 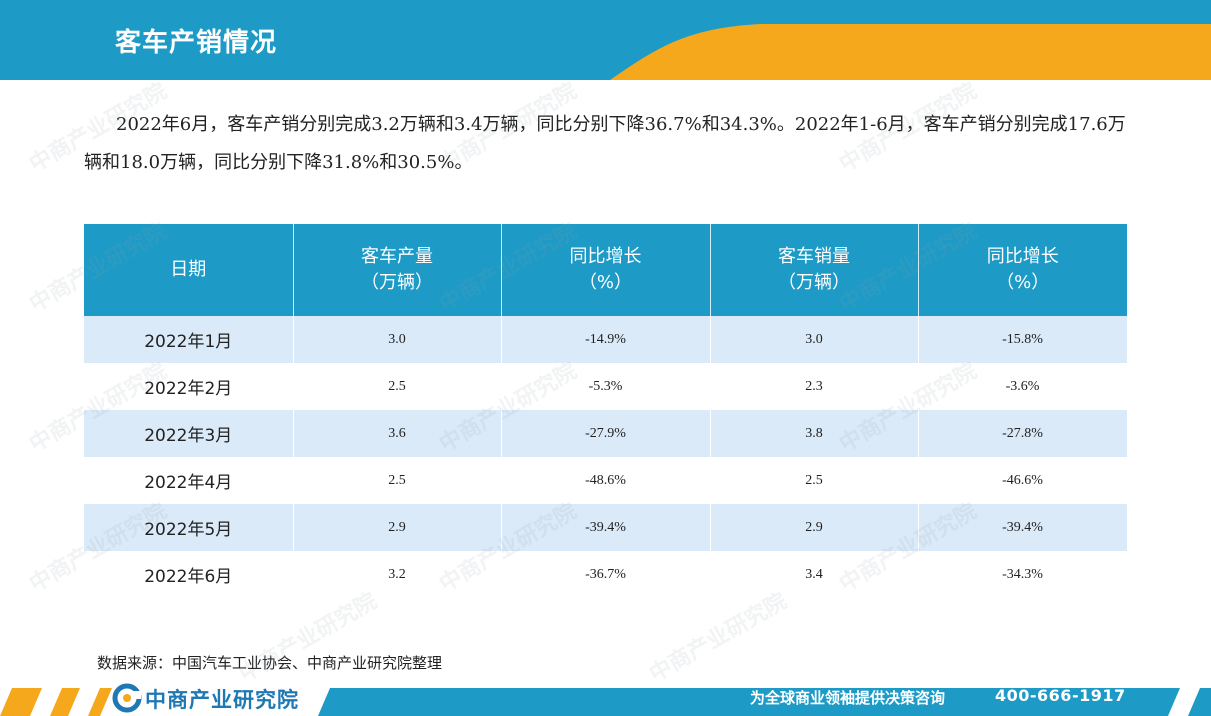 I want to click on table-row: 2022年5月 2.9 -39.4% 2.9 -39.4%, so click(x=606, y=527).